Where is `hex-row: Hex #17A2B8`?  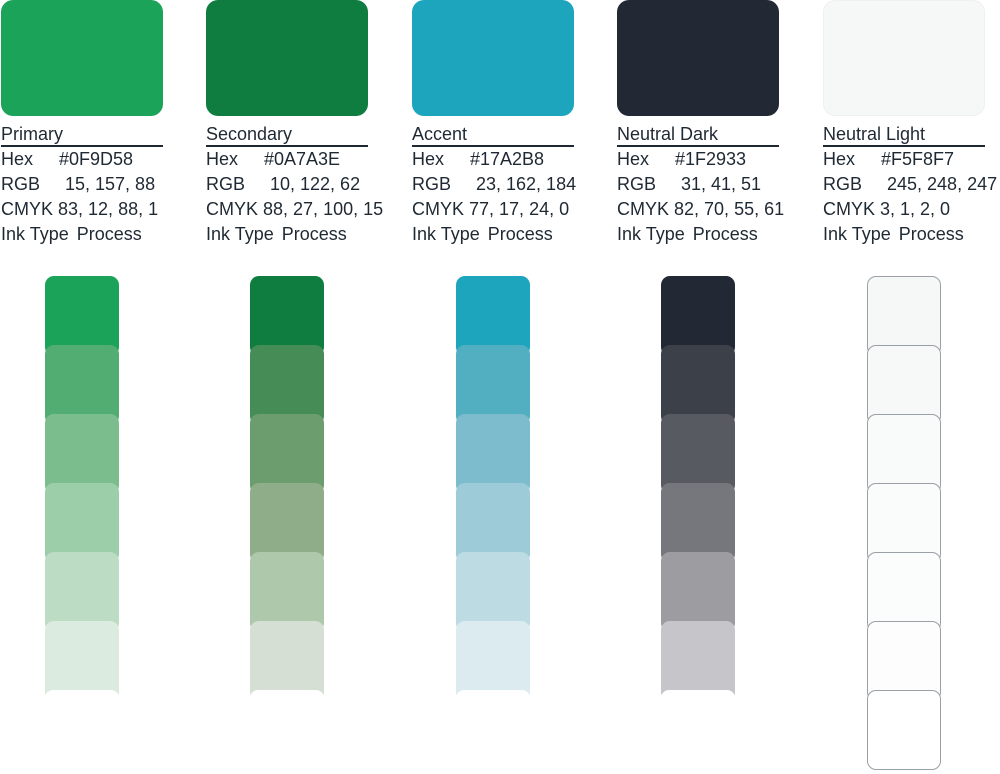 hex-row: Hex #17A2B8 is located at coordinates (478, 159).